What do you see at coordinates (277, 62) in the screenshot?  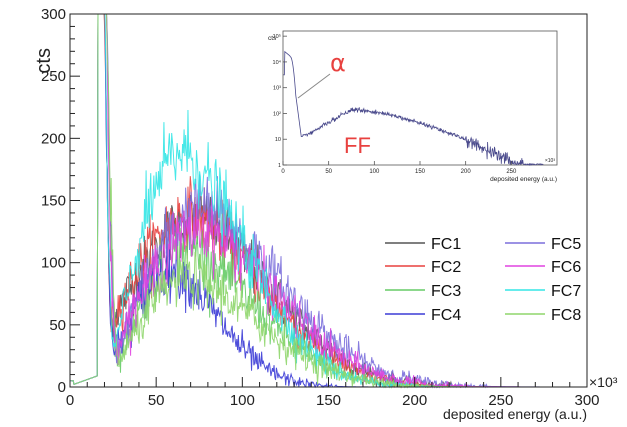 I see `inset-y-tick-label: 10⁴` at bounding box center [277, 62].